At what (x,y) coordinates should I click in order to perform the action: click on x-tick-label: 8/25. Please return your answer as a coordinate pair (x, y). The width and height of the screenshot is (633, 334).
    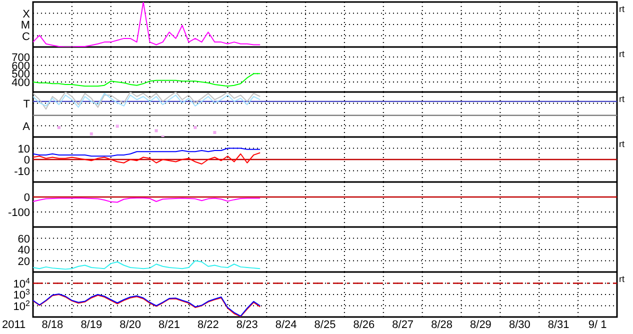
    Looking at the image, I should click on (325, 325).